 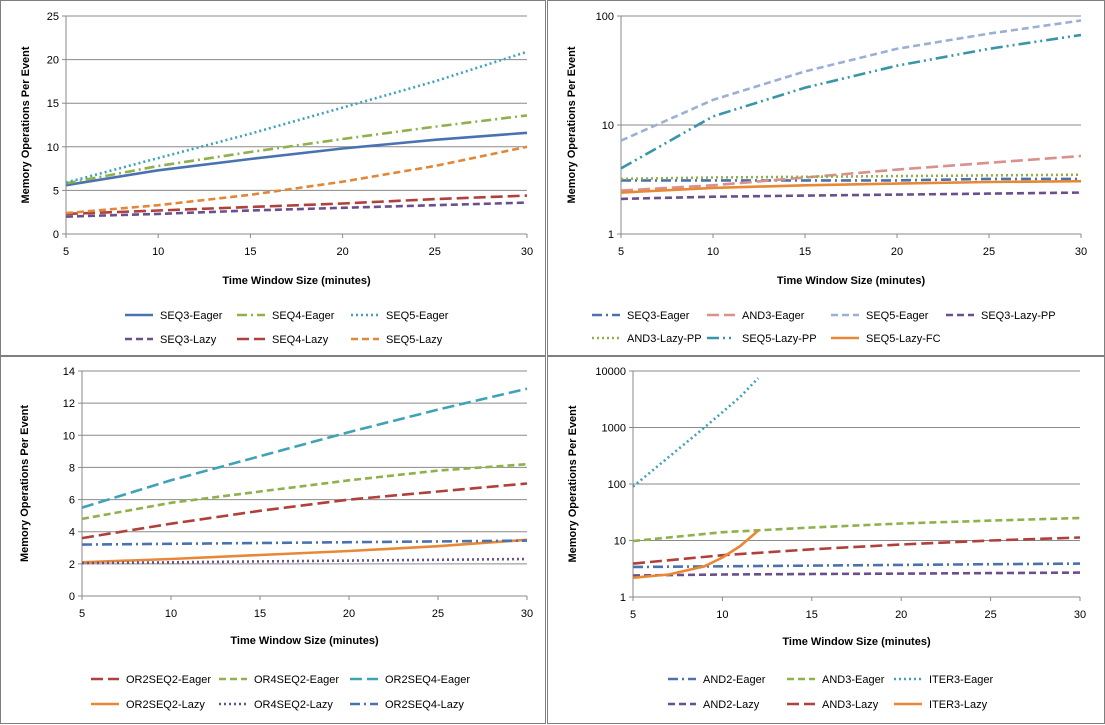 I want to click on series-line-and3-lazy-pp, so click(x=851, y=177).